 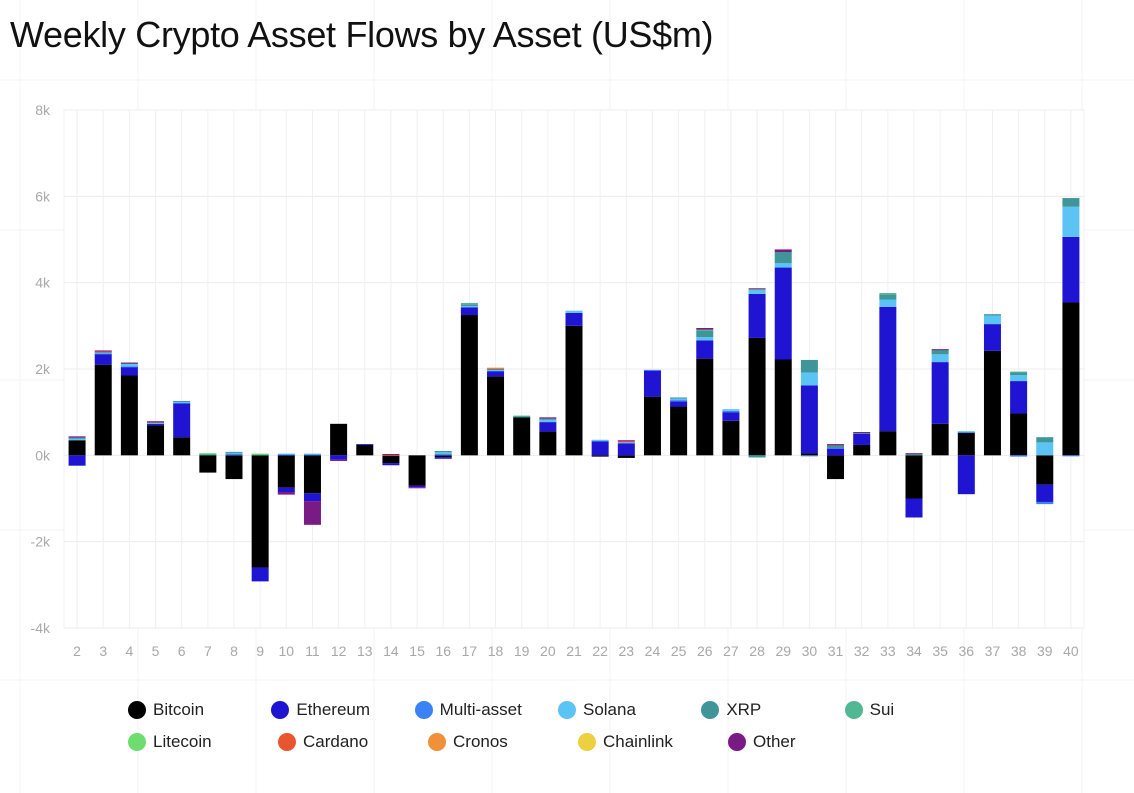 What do you see at coordinates (336, 741) in the screenshot?
I see `legend-label: Cardano` at bounding box center [336, 741].